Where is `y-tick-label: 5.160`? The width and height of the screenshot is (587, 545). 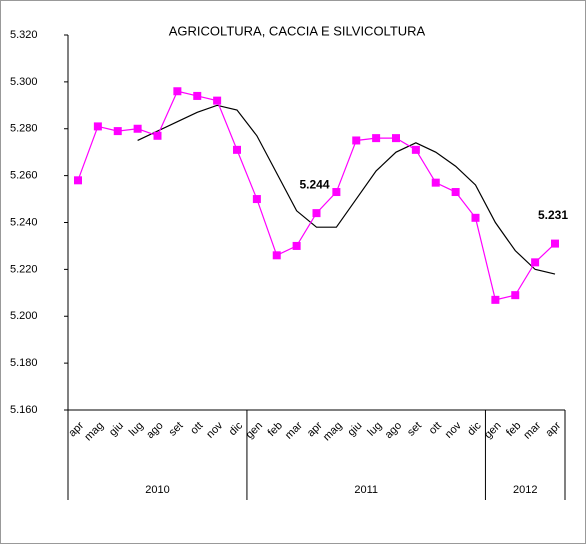 y-tick-label: 5.160 is located at coordinates (24, 410).